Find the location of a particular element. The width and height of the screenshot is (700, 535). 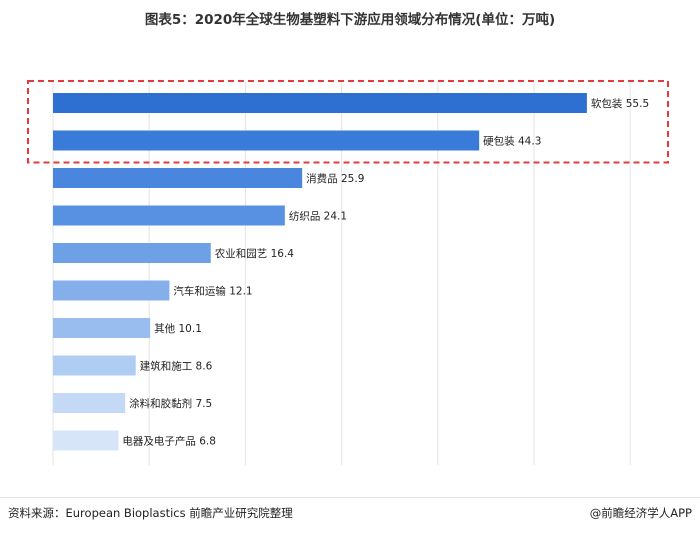

bar-label: 其他 10.1 is located at coordinates (178, 328).